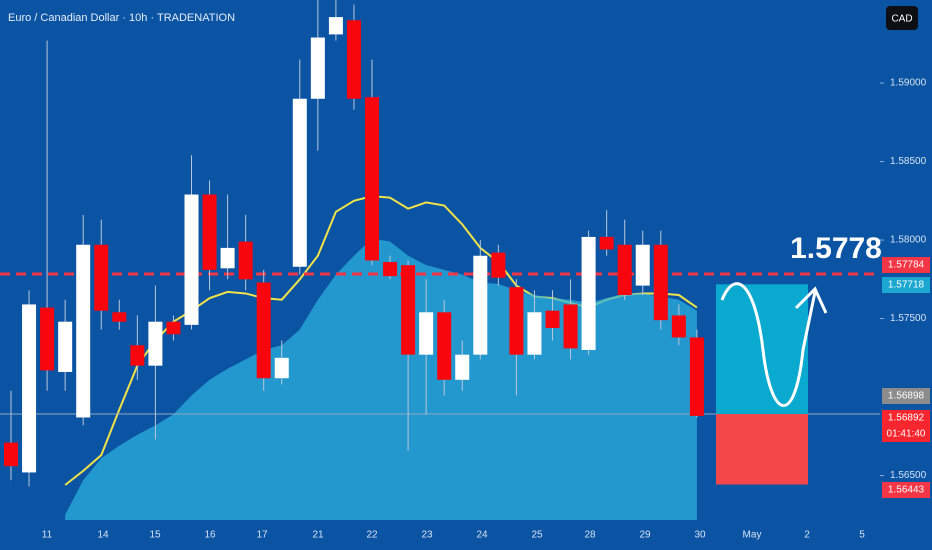 Image resolution: width=932 pixels, height=550 pixels. I want to click on x-tick-label: 14, so click(103, 535).